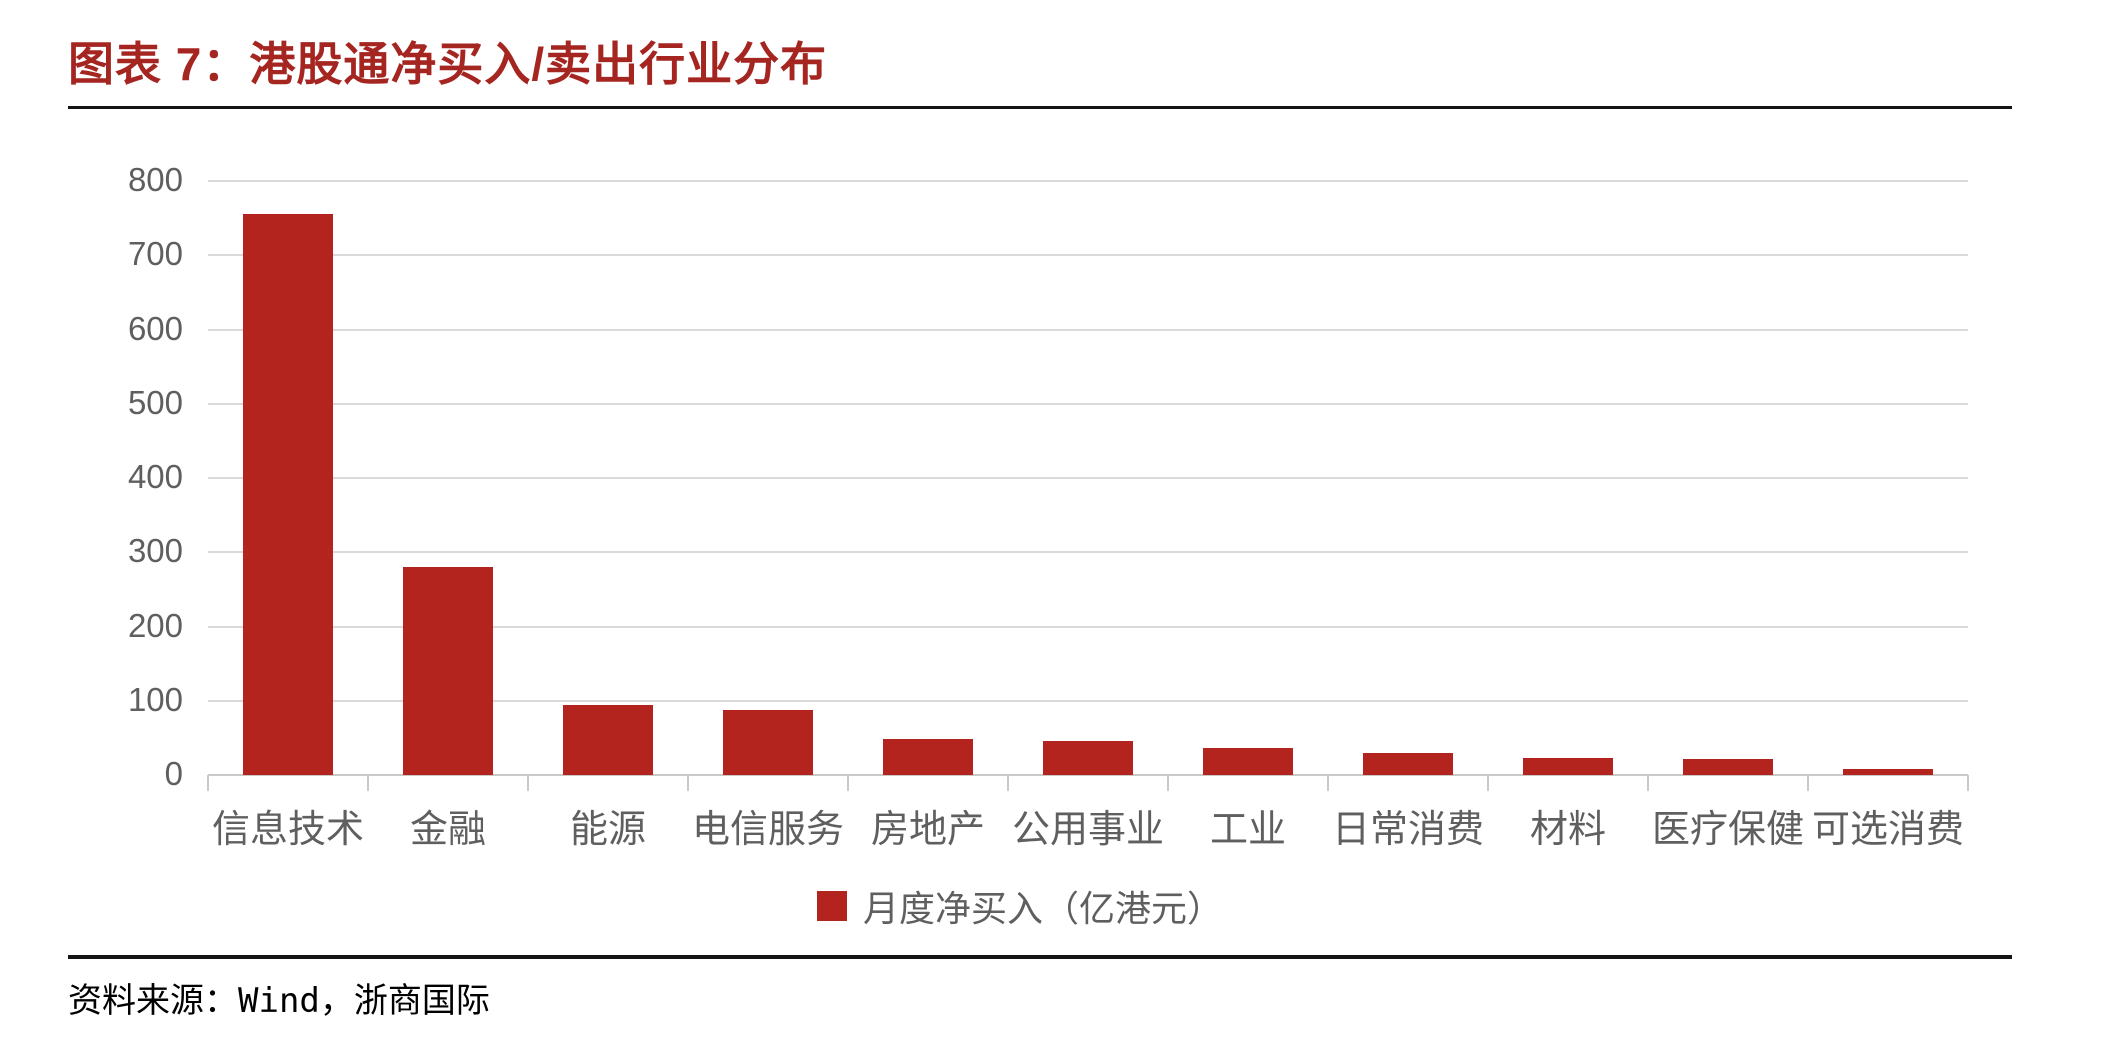  I want to click on x-axis-category-label: 电信服务, so click(767, 830).